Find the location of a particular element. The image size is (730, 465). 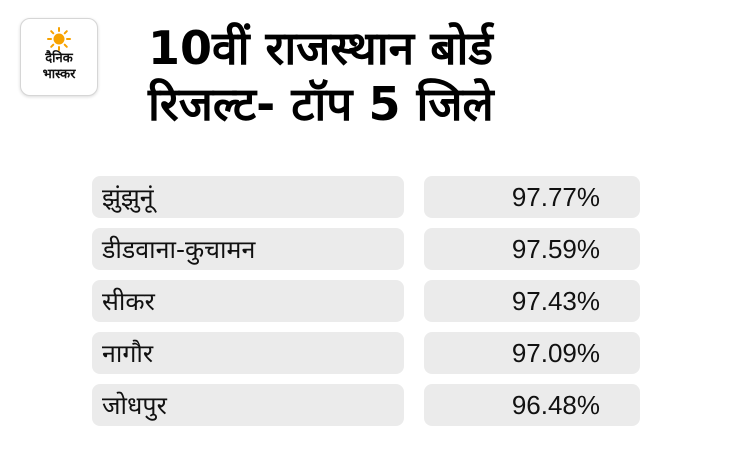

logo-line-1: दैनिक is located at coordinates (59, 58).